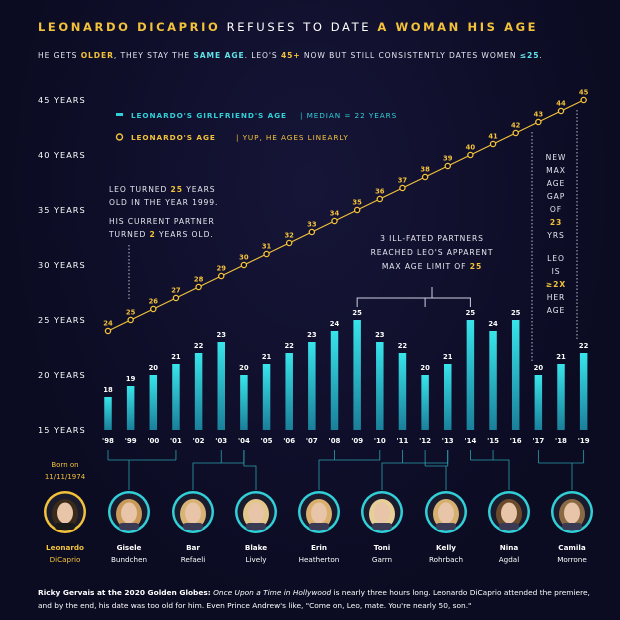  I want to click on x-tick-label: '00, so click(153, 441).